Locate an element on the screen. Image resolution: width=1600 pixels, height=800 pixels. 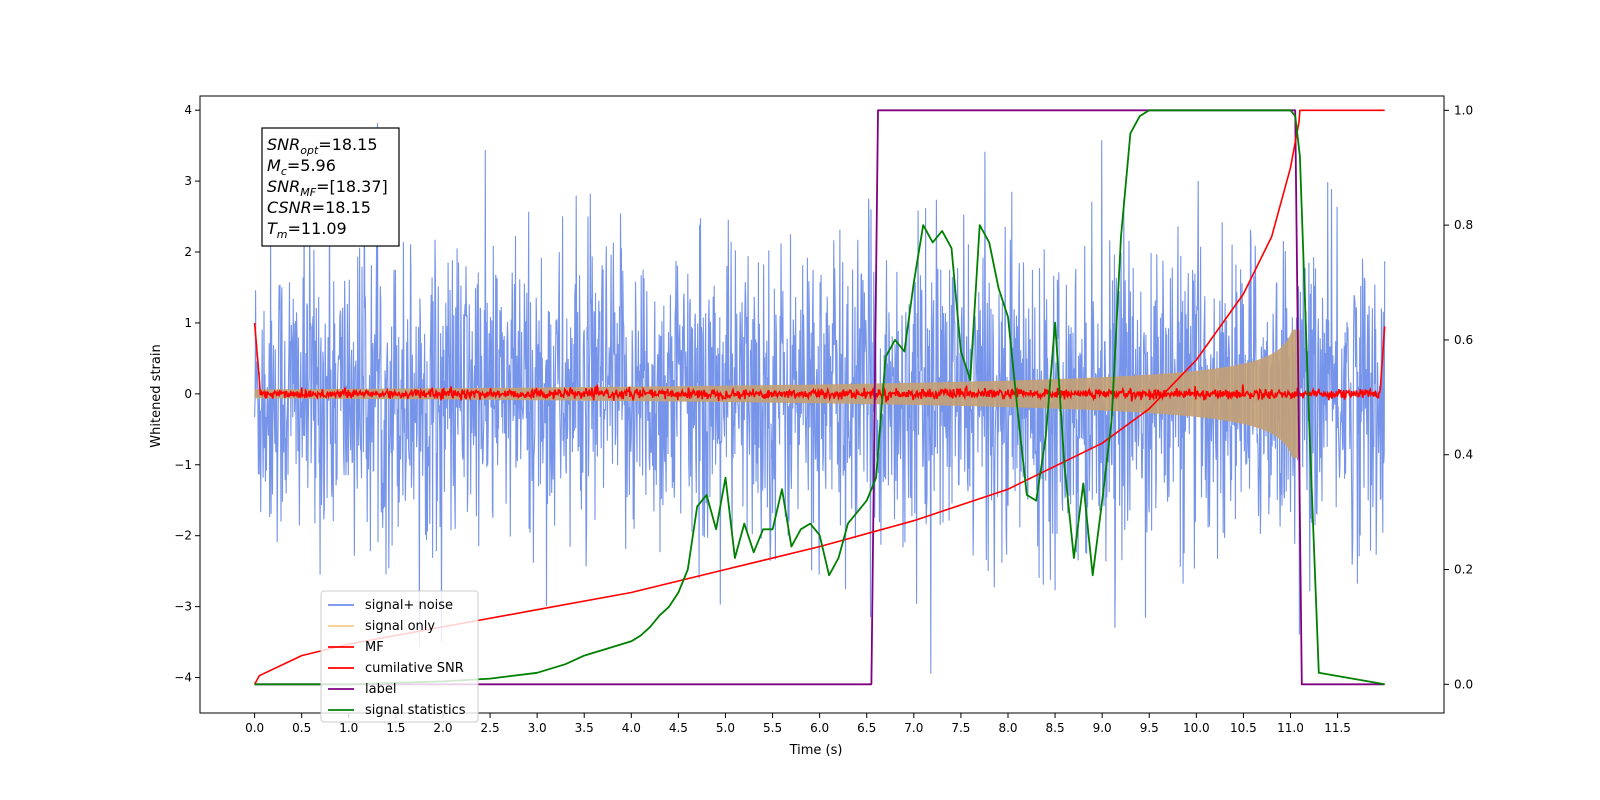
stats-var: M is located at coordinates (274, 165).